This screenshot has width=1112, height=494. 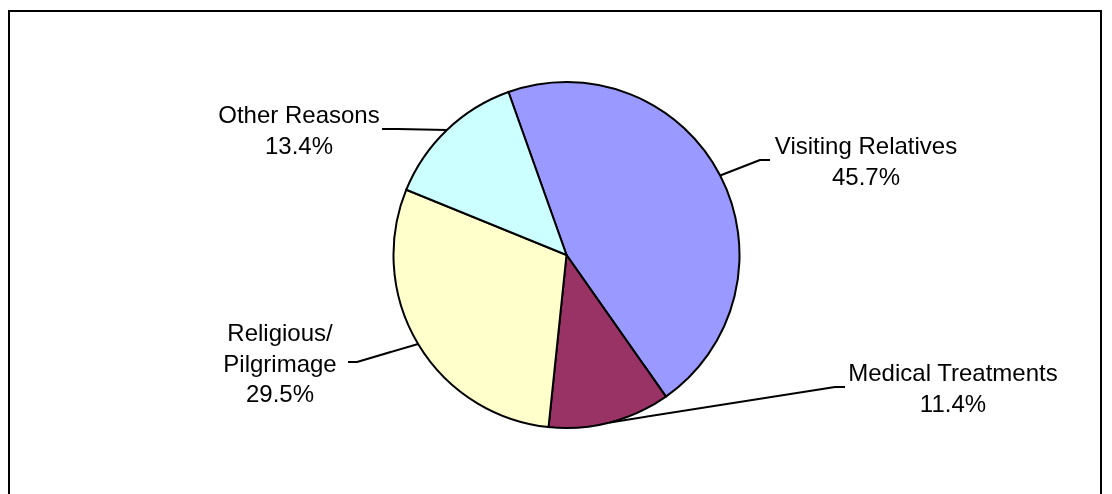 I want to click on slice-label: Medical Treatments, so click(x=953, y=372).